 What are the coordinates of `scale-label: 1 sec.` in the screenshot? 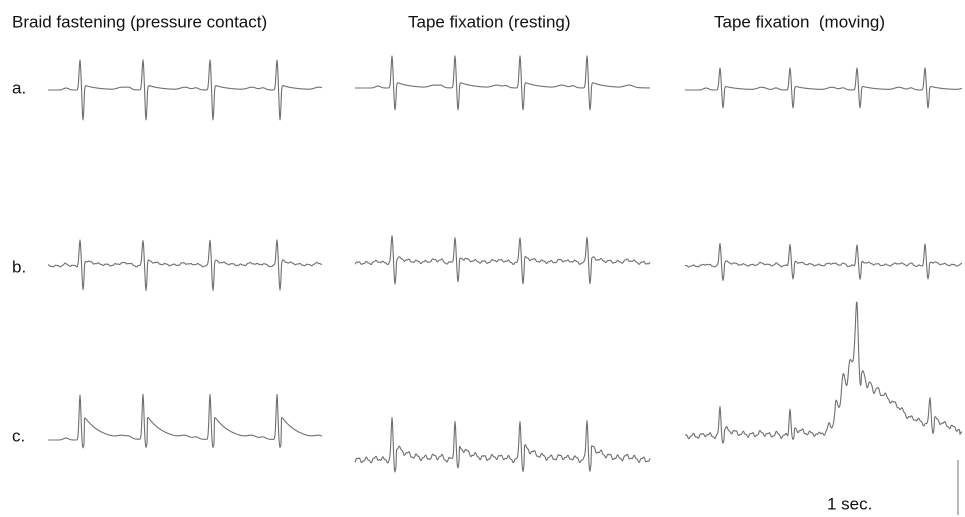 It's located at (849, 503).